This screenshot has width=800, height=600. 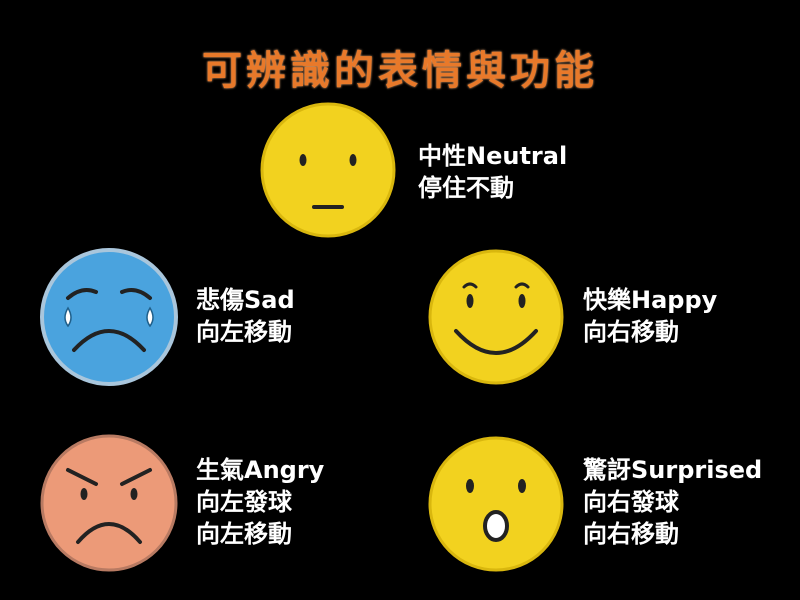 What do you see at coordinates (260, 470) in the screenshot?
I see `angry-name: 生氣Angry` at bounding box center [260, 470].